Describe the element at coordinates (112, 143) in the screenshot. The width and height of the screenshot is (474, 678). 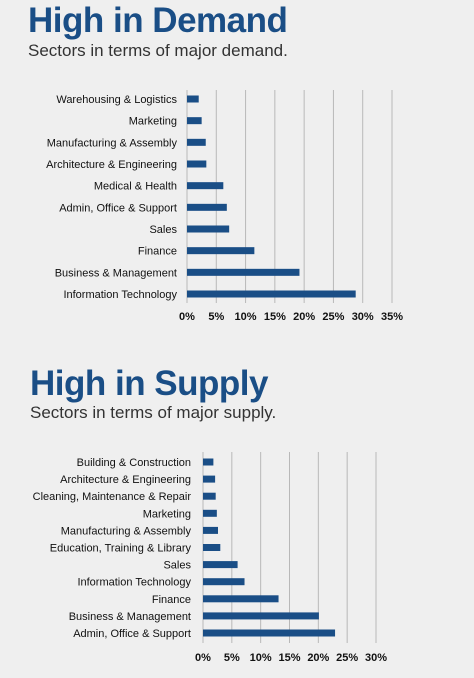
I see `demand-category-label: Manufacturing & Assembly` at that location.